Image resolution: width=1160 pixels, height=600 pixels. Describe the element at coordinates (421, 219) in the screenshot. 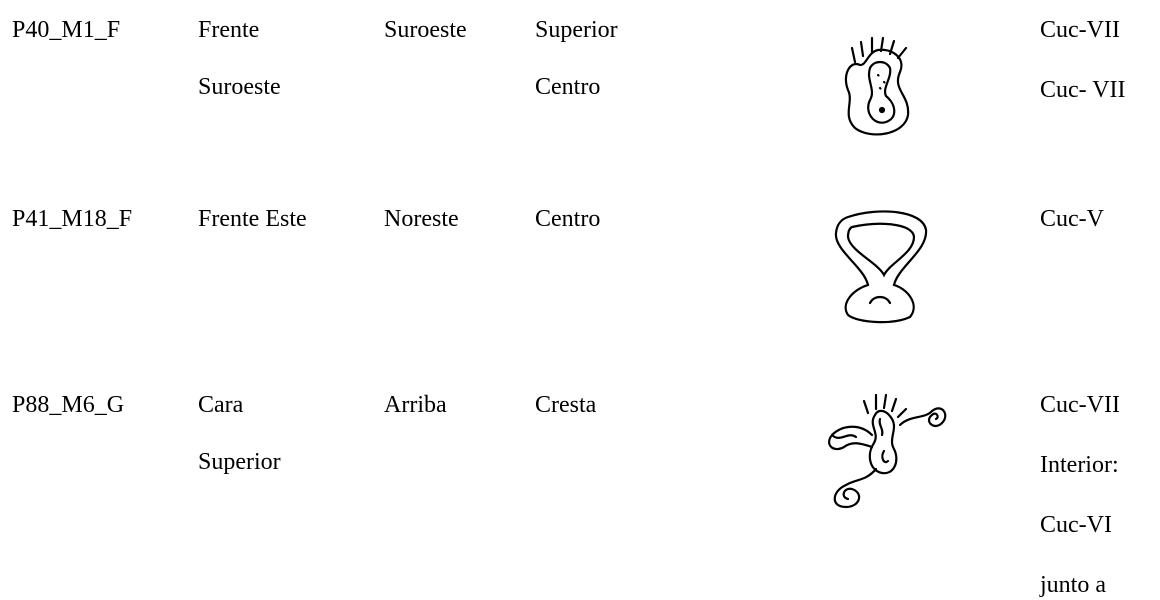

I see `cell-text: Noreste` at that location.